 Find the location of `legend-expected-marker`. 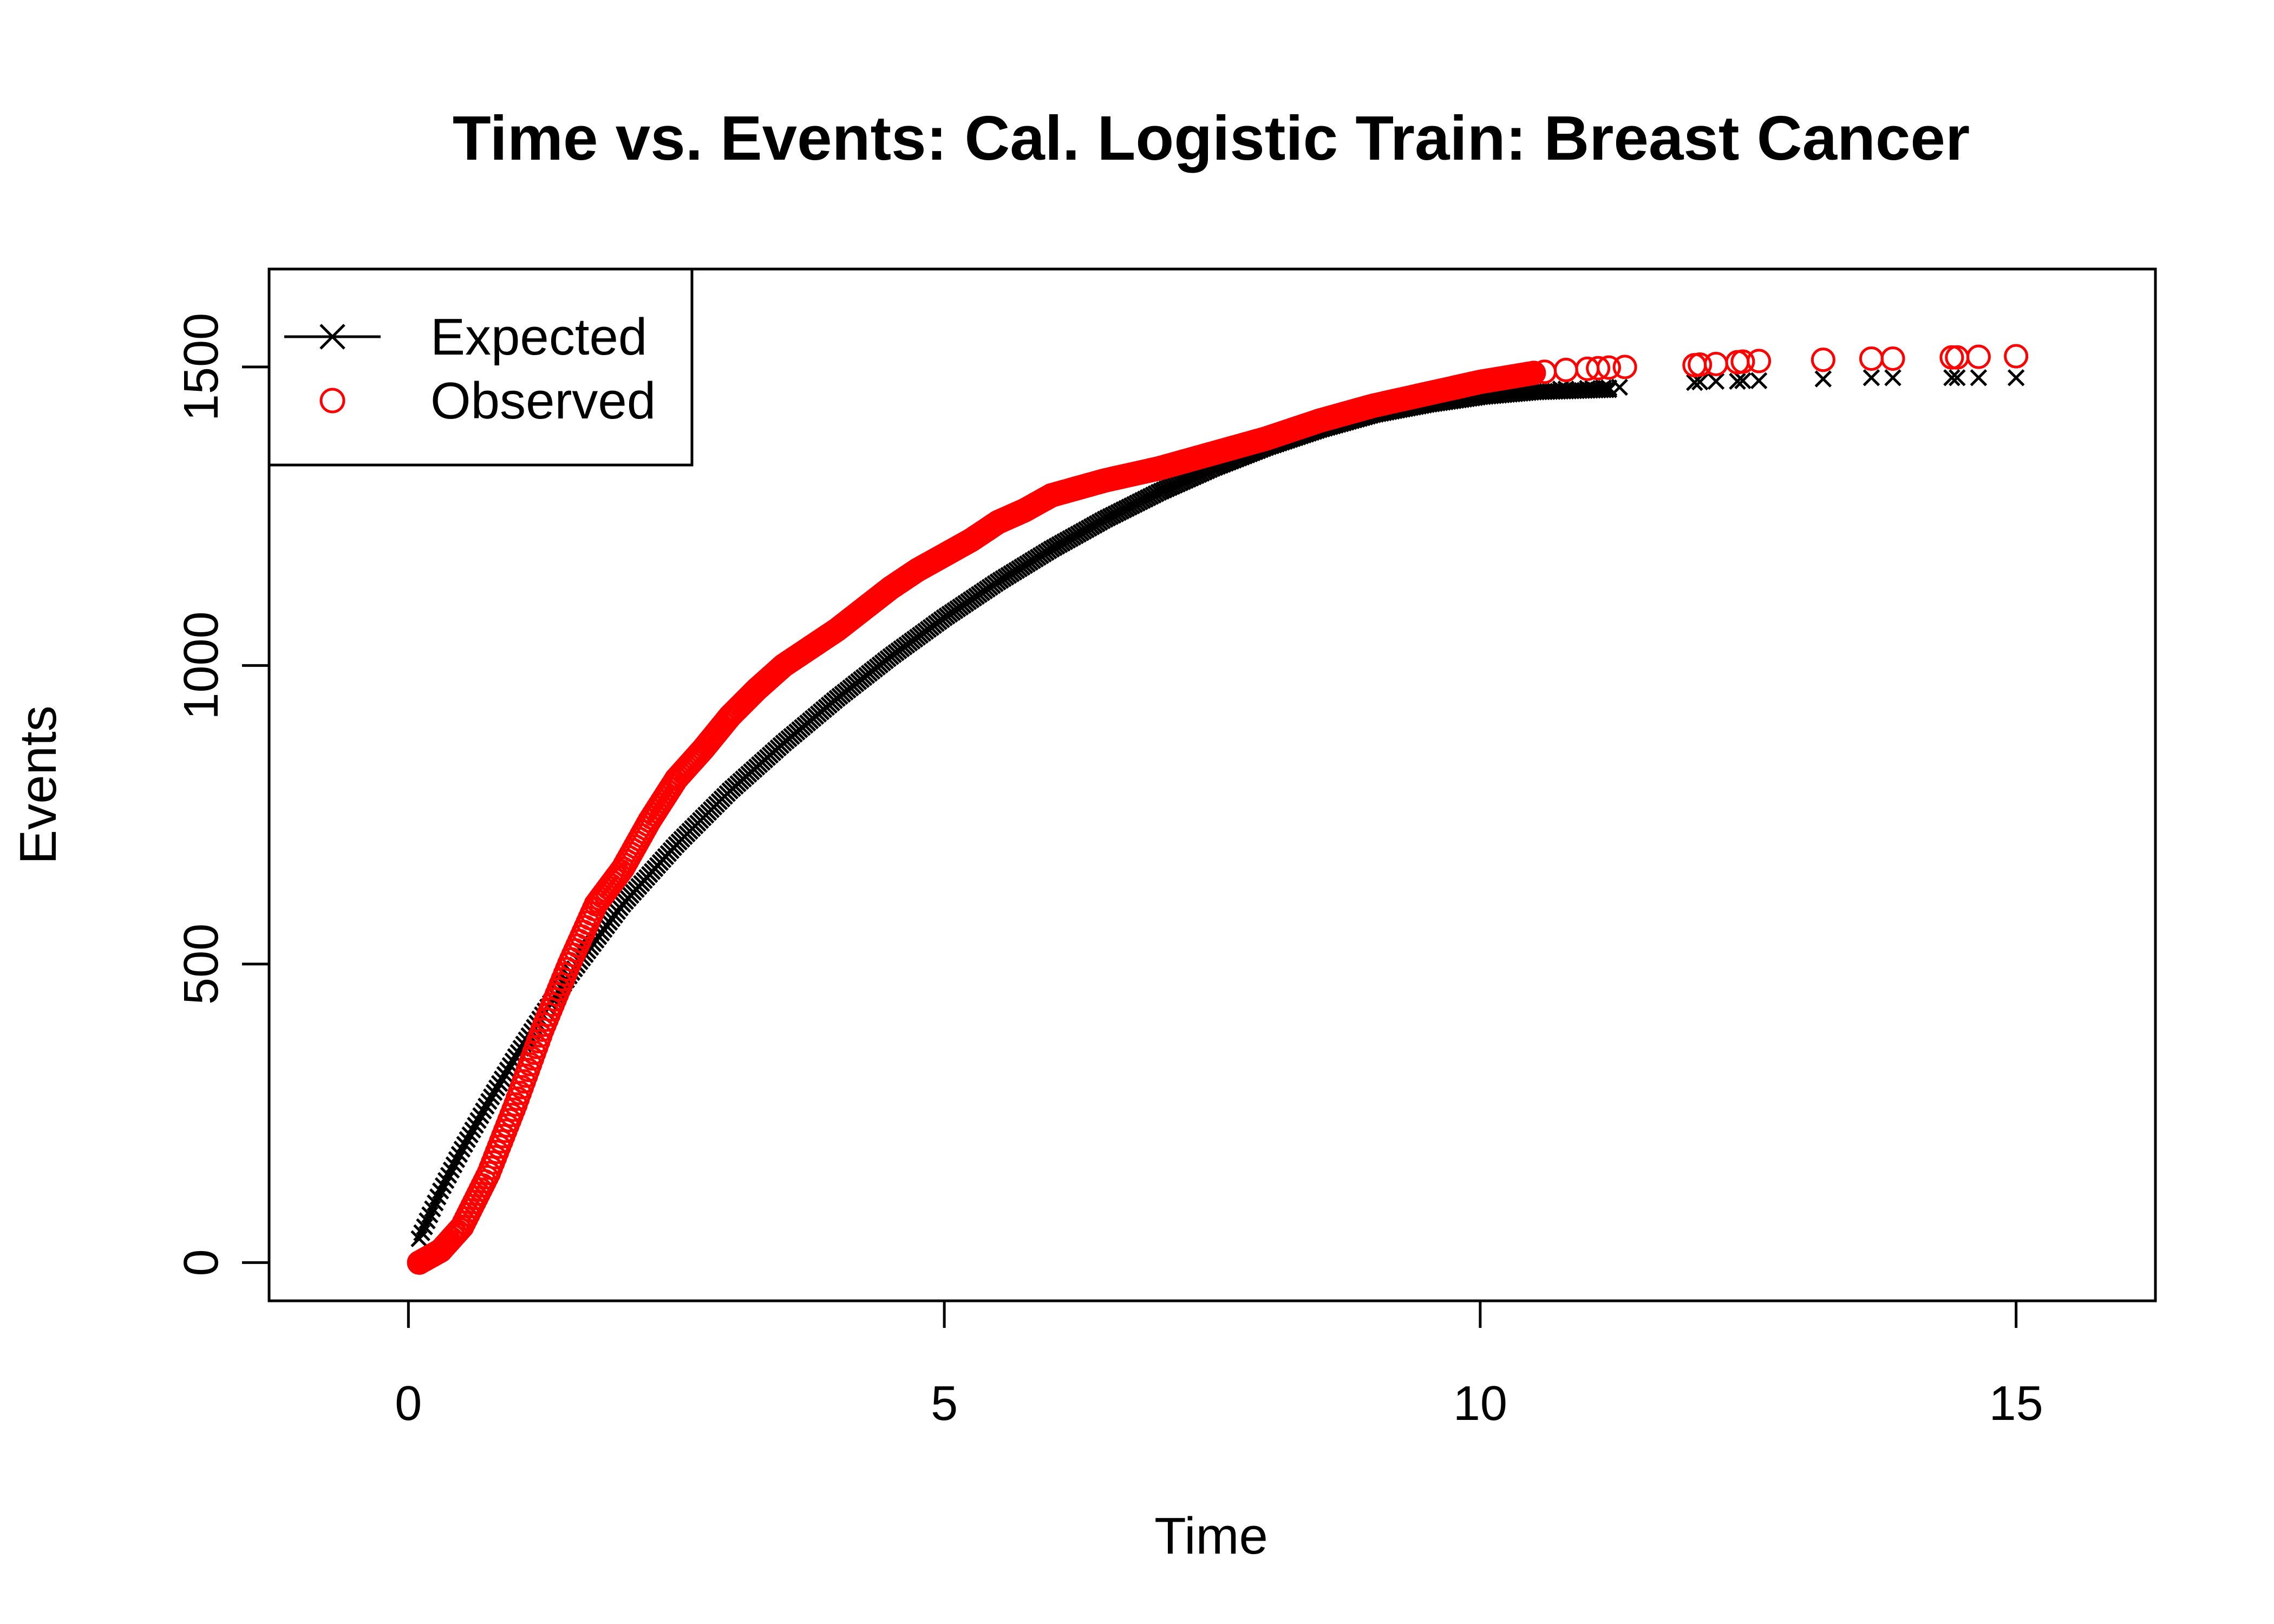

legend-expected-marker is located at coordinates (332, 337).